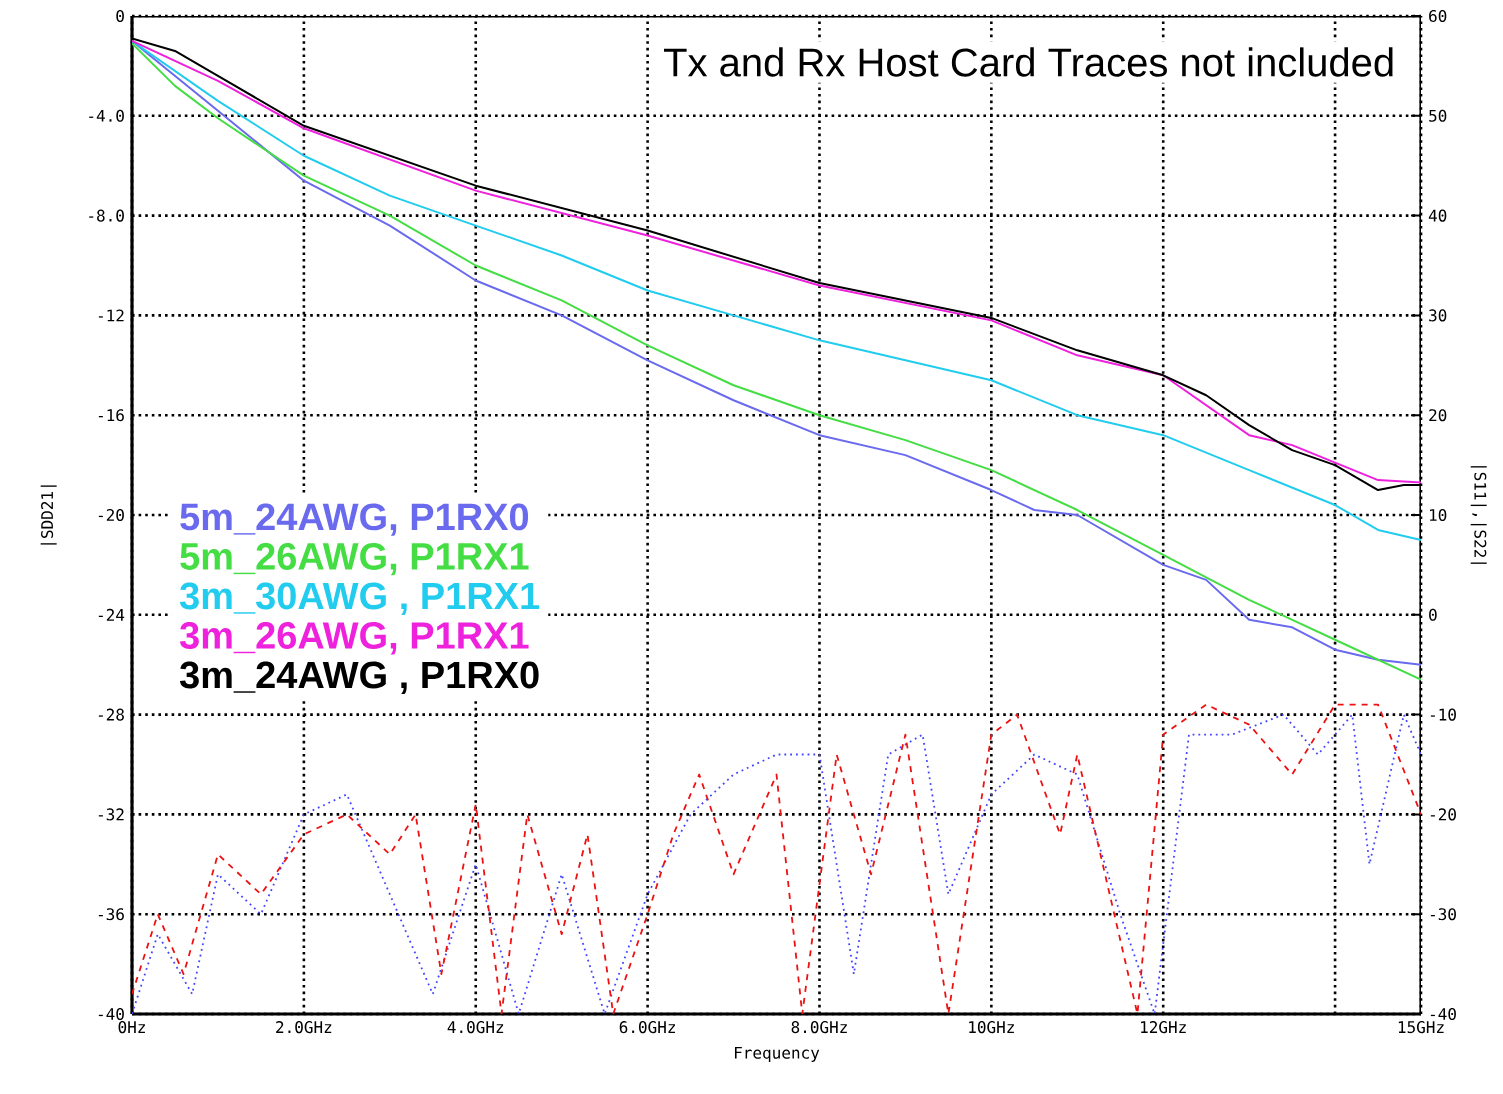 The height and width of the screenshot is (1094, 1503). Describe the element at coordinates (1438, 115) in the screenshot. I see `y2-tick-label: 50` at that location.